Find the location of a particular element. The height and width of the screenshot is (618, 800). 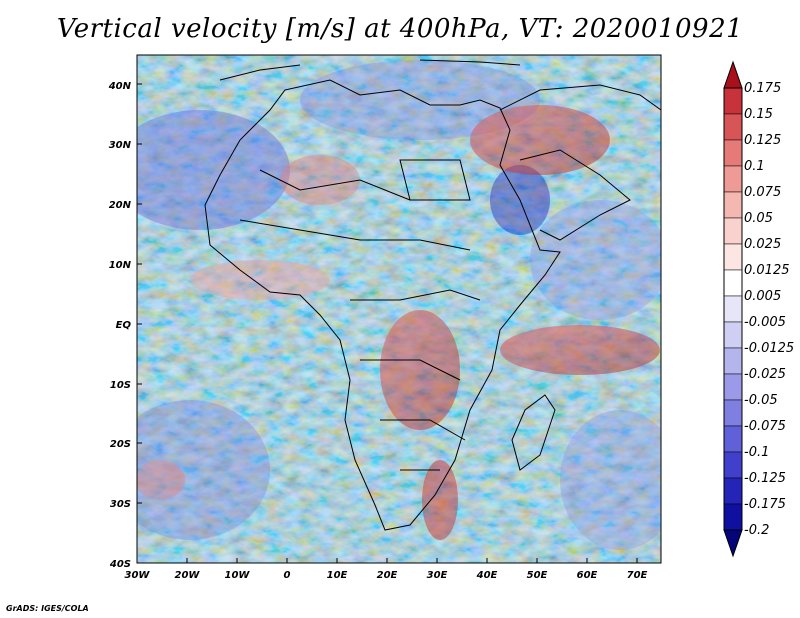

lat-label: 40S is located at coordinates (120, 564).